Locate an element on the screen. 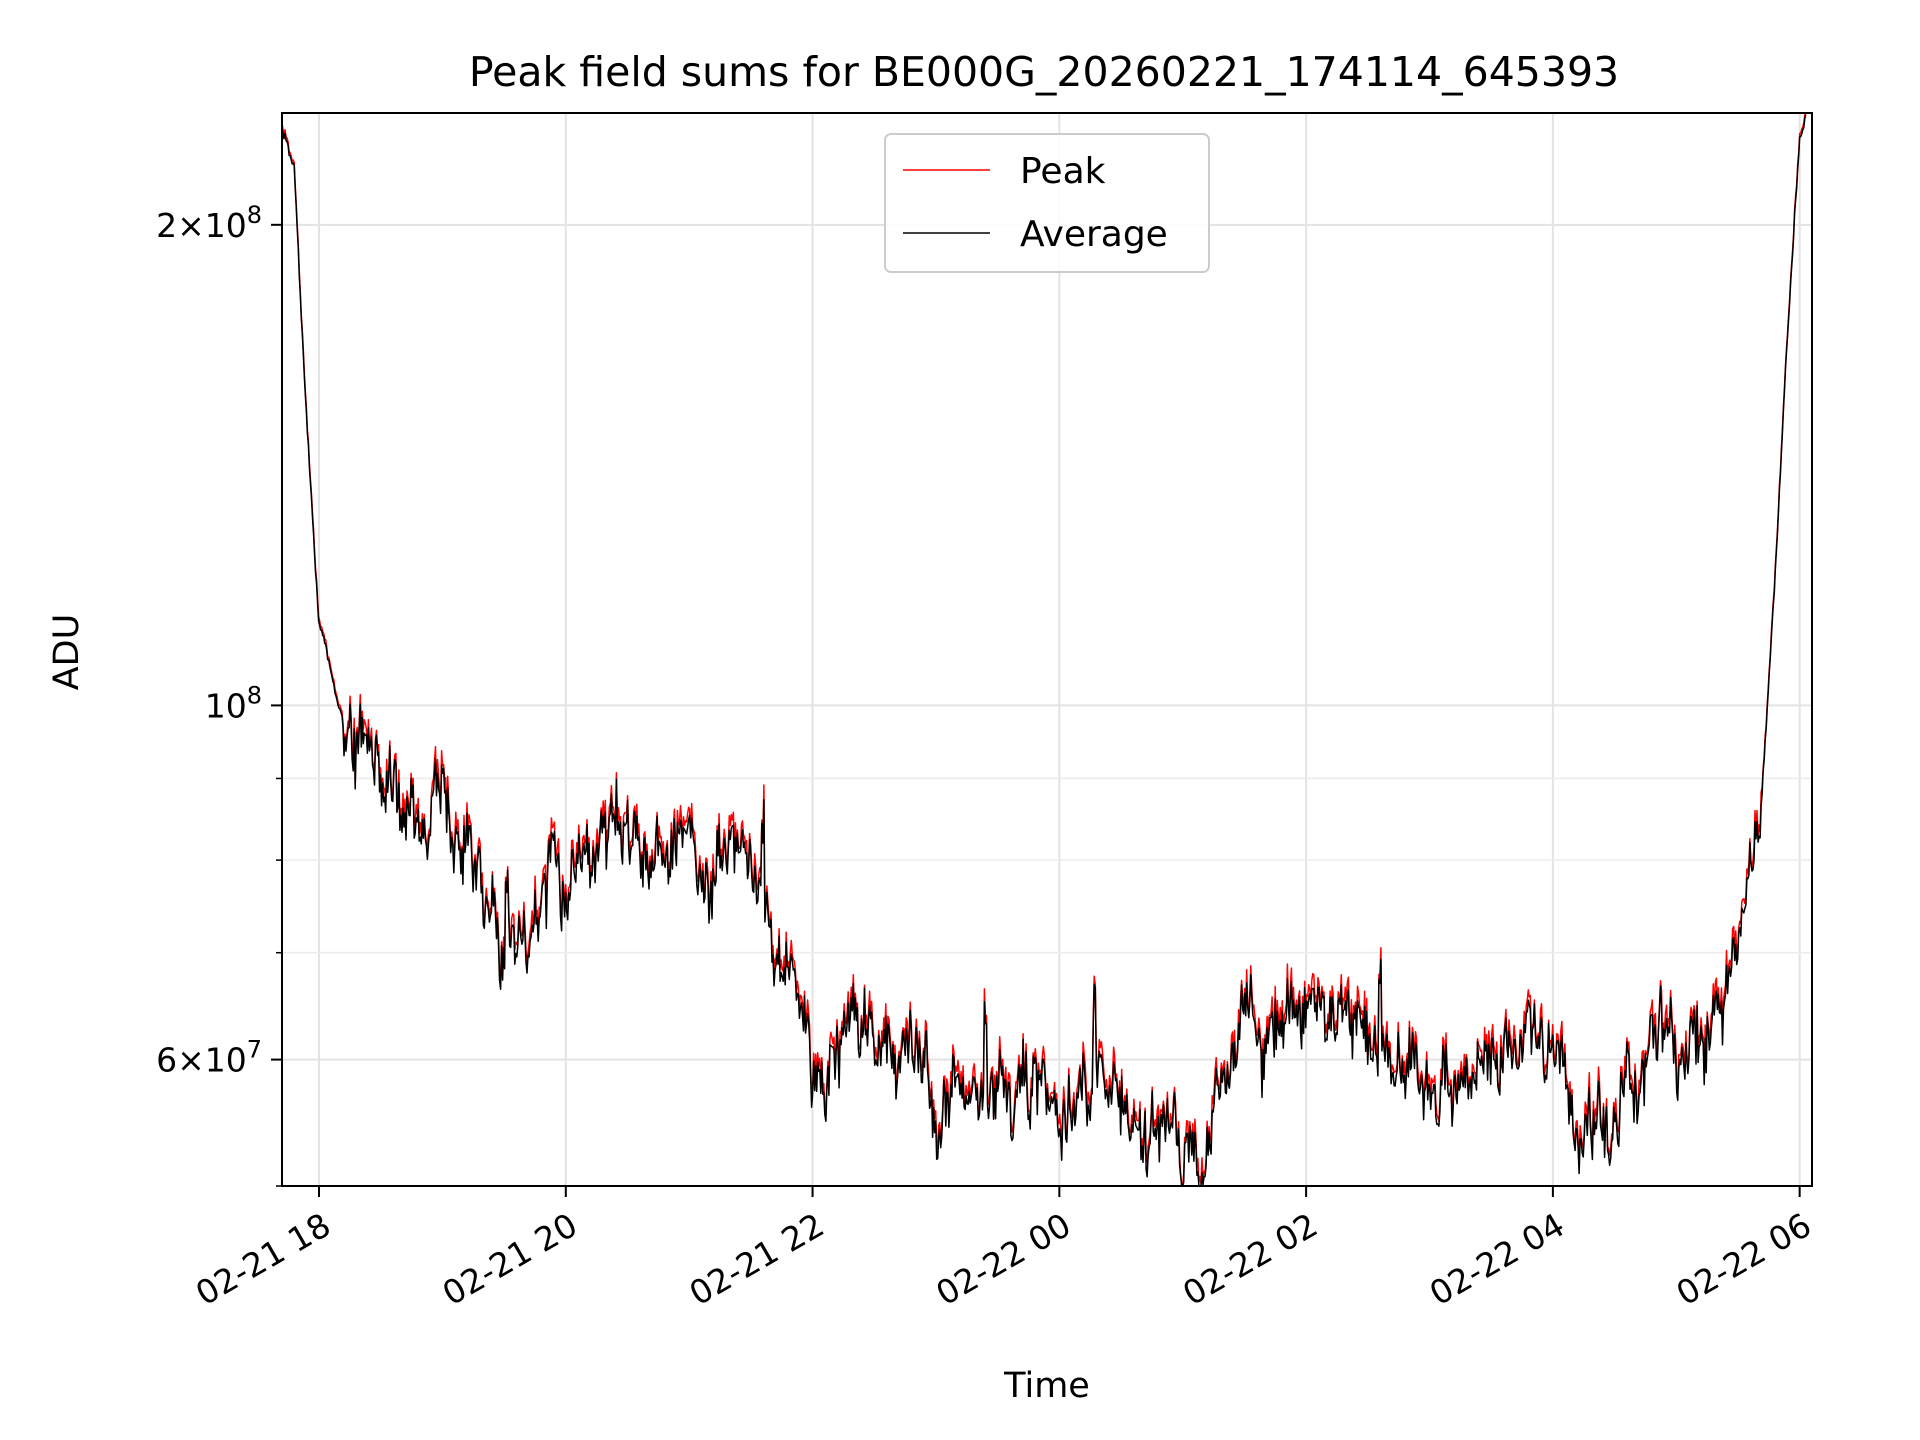  legend-box is located at coordinates (1047, 203).